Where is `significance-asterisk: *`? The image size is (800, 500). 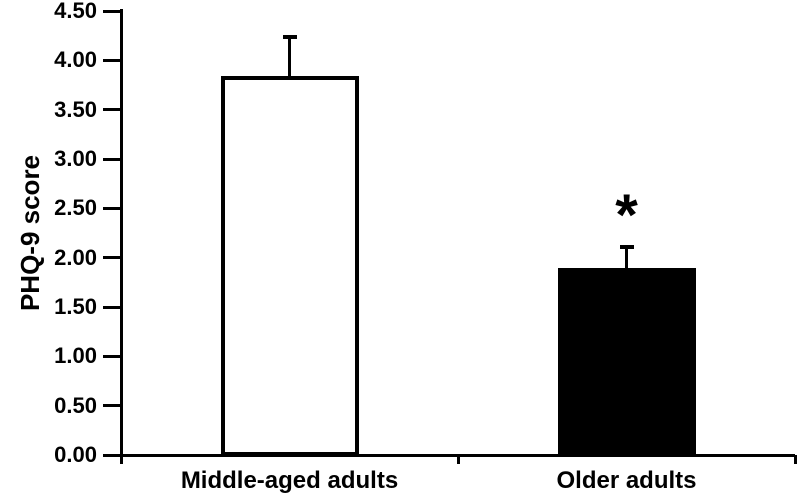
significance-asterisk: * is located at coordinates (626, 216).